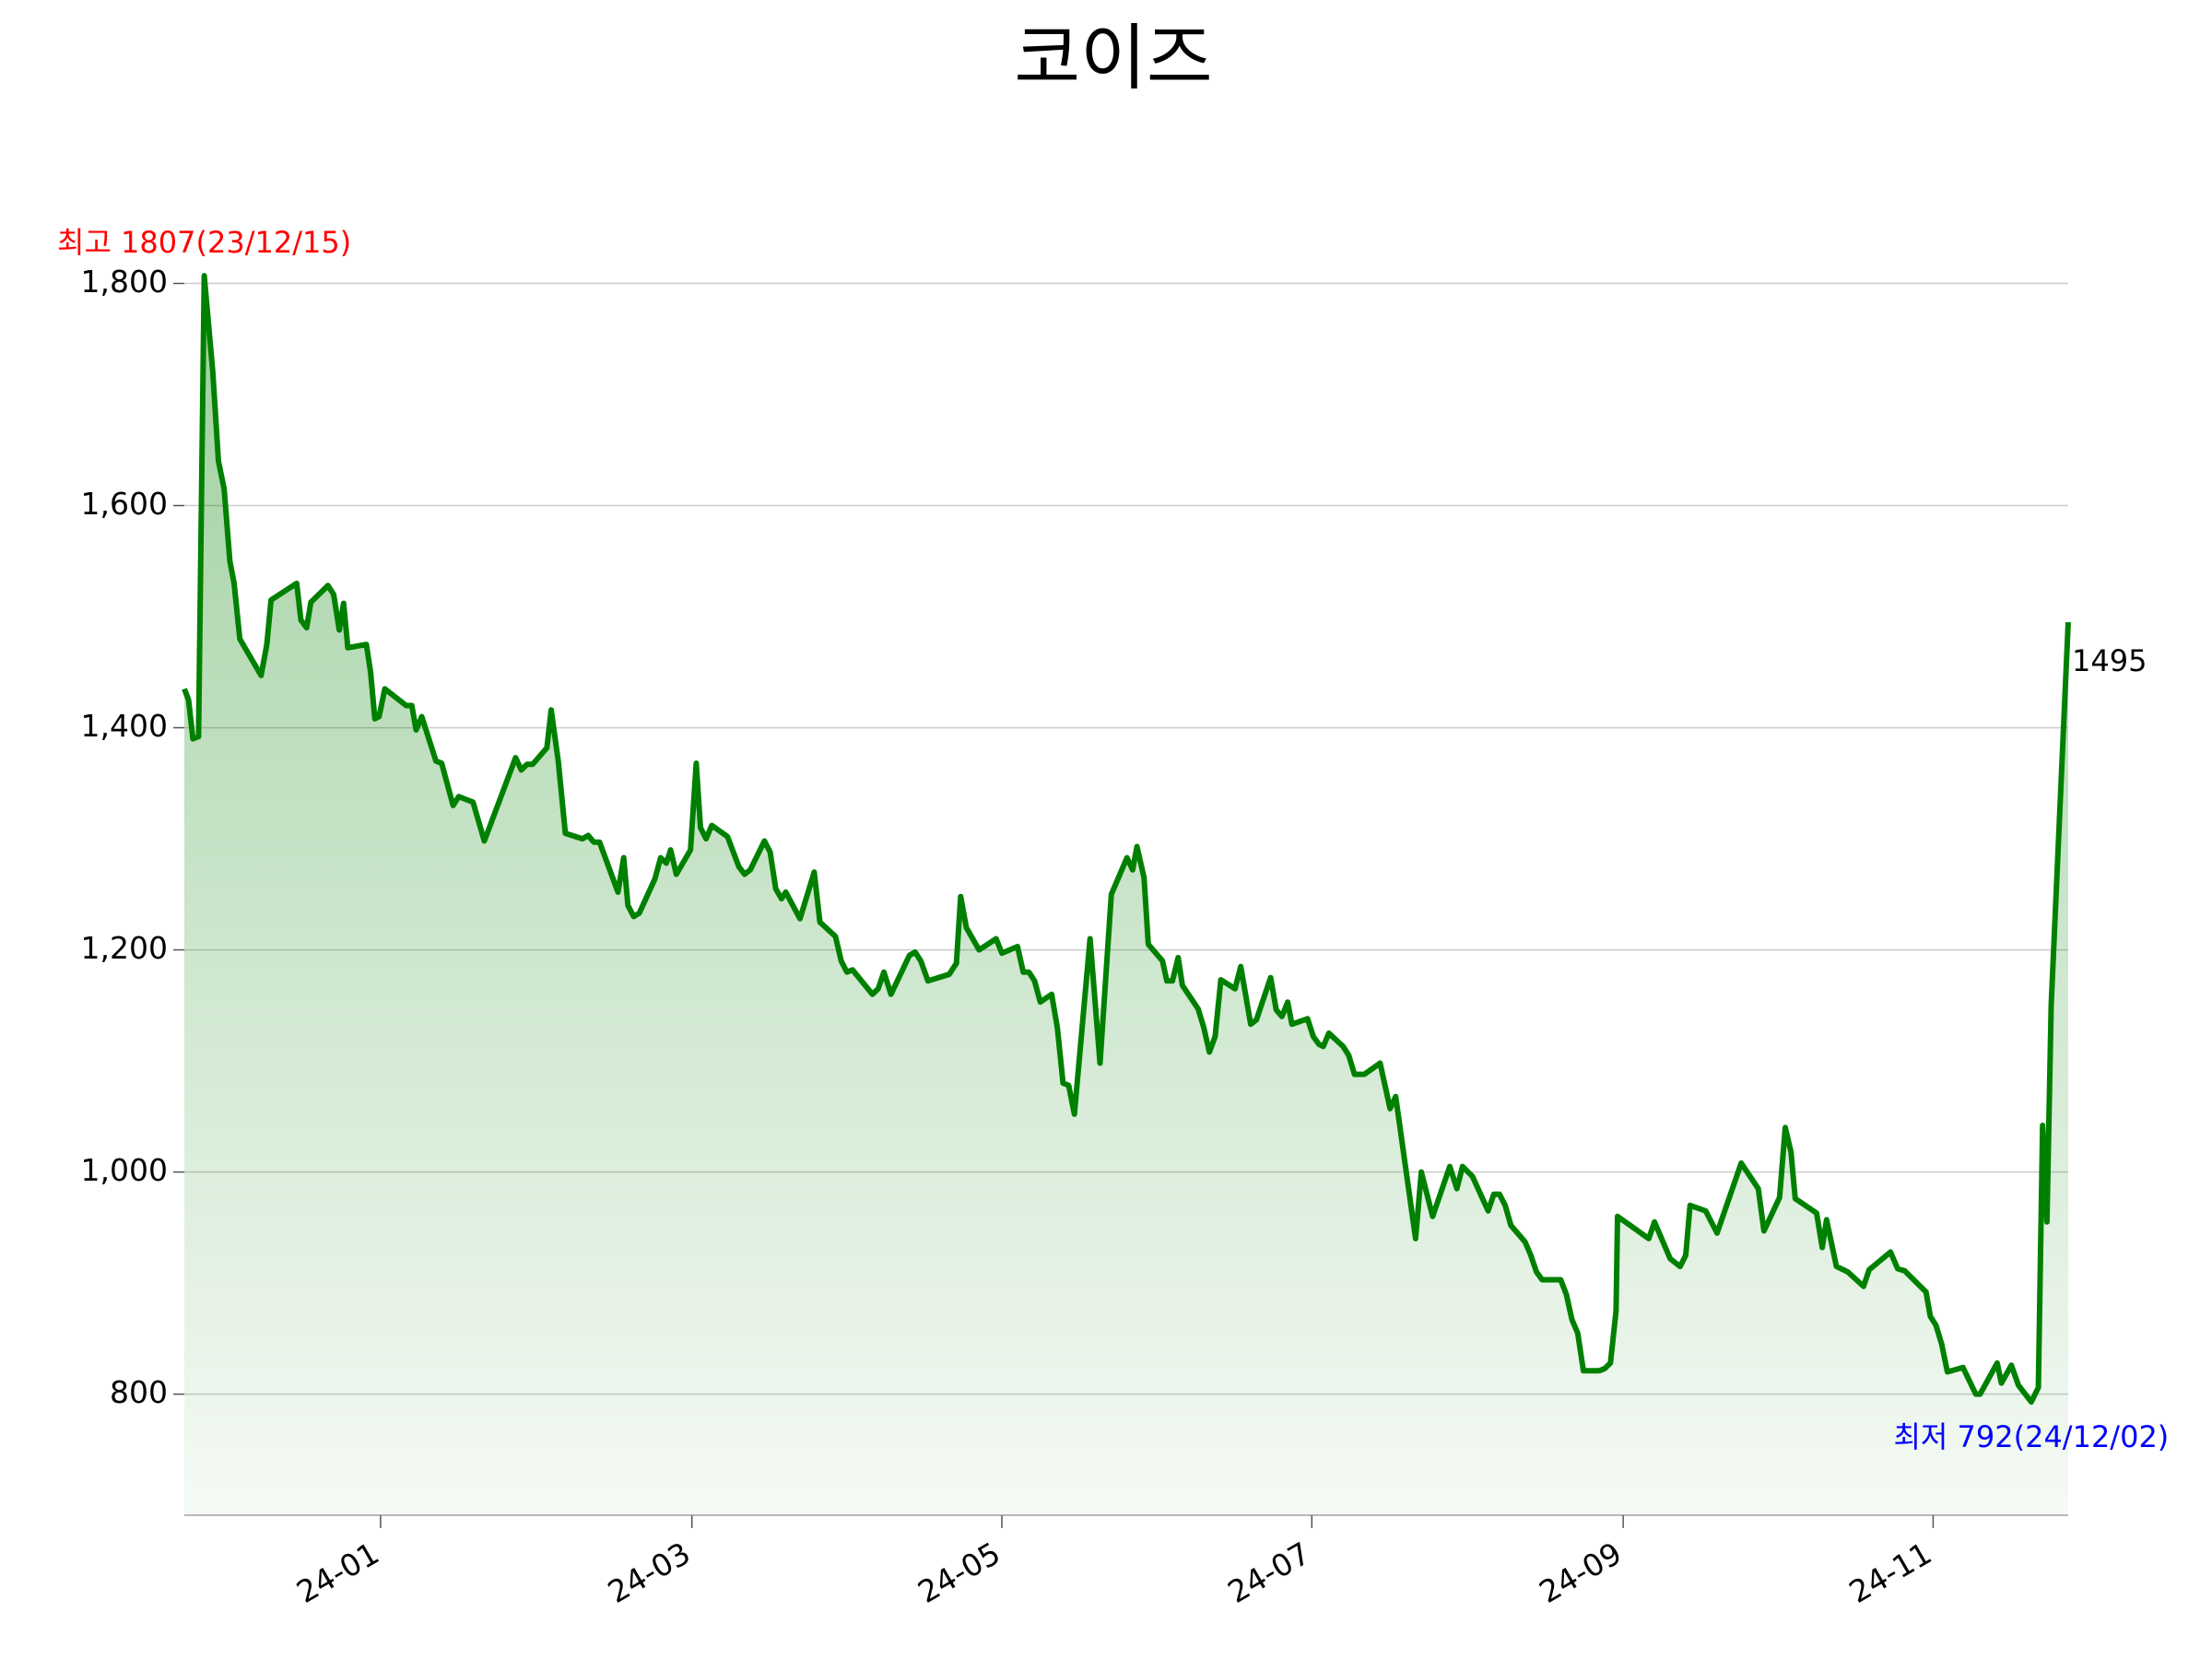  What do you see at coordinates (1580, 1572) in the screenshot?
I see `x-tick-label: 24-09` at bounding box center [1580, 1572].